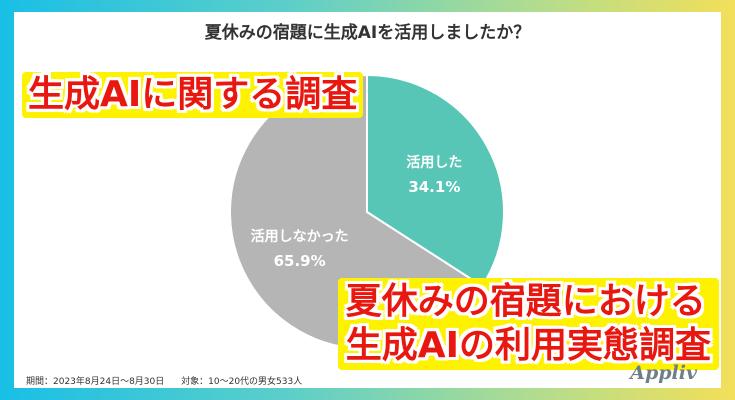 This screenshot has height=400, width=735. I want to click on survey-period: 期間：2023年8月24日～8月30日, so click(95, 382).